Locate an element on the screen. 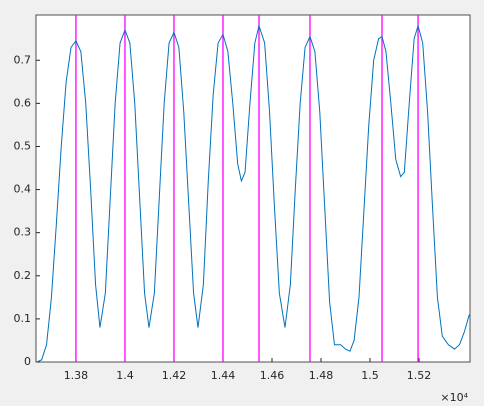 This screenshot has width=484, height=406. x-tick-label: 1.52 is located at coordinates (419, 375).